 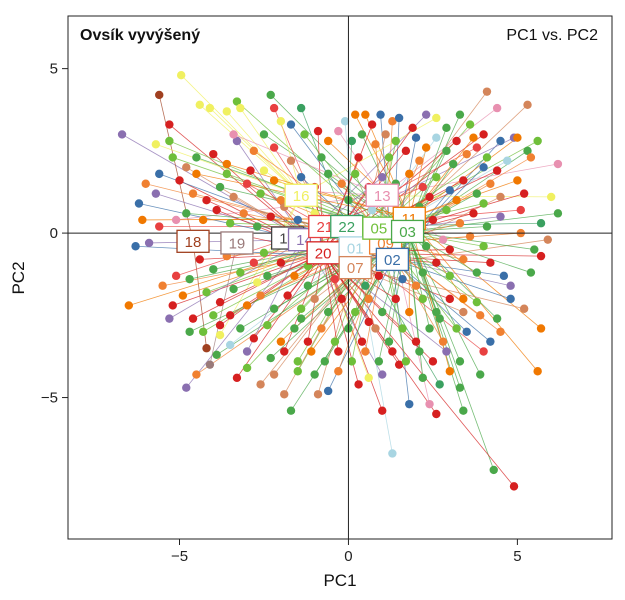 What do you see at coordinates (355, 268) in the screenshot?
I see `centroid-label: 07` at bounding box center [355, 268].